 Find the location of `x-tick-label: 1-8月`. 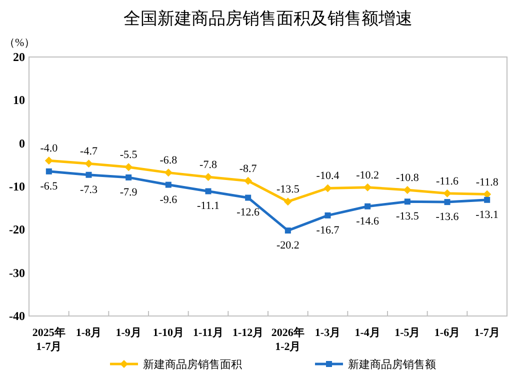

x-tick-label: 1-8月 is located at coordinates (89, 333).